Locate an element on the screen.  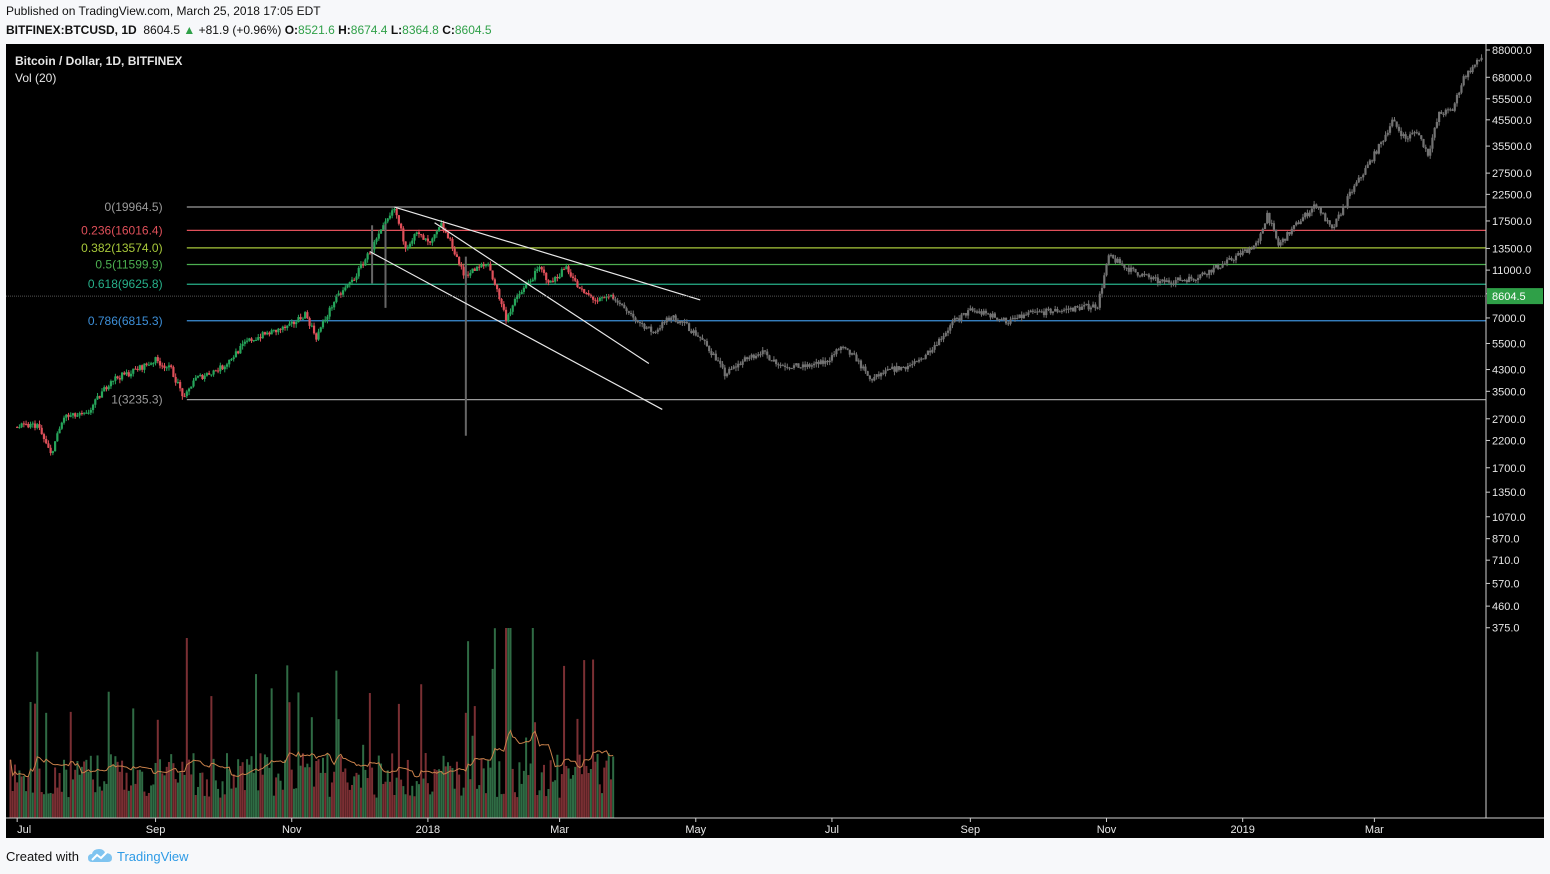
time-tick-label: Jul is located at coordinates (832, 830).